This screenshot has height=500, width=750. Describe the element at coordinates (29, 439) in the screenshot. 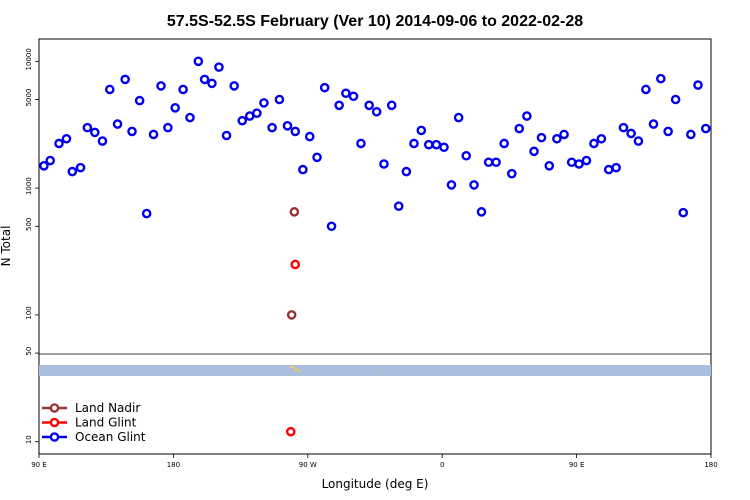

I see `y-tick-label: 10` at that location.